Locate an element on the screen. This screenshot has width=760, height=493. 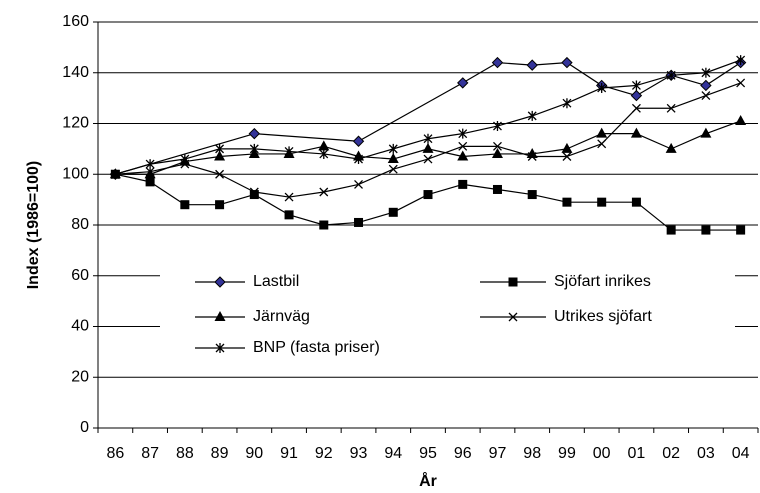
x-tick-label: 92 is located at coordinates (324, 453).